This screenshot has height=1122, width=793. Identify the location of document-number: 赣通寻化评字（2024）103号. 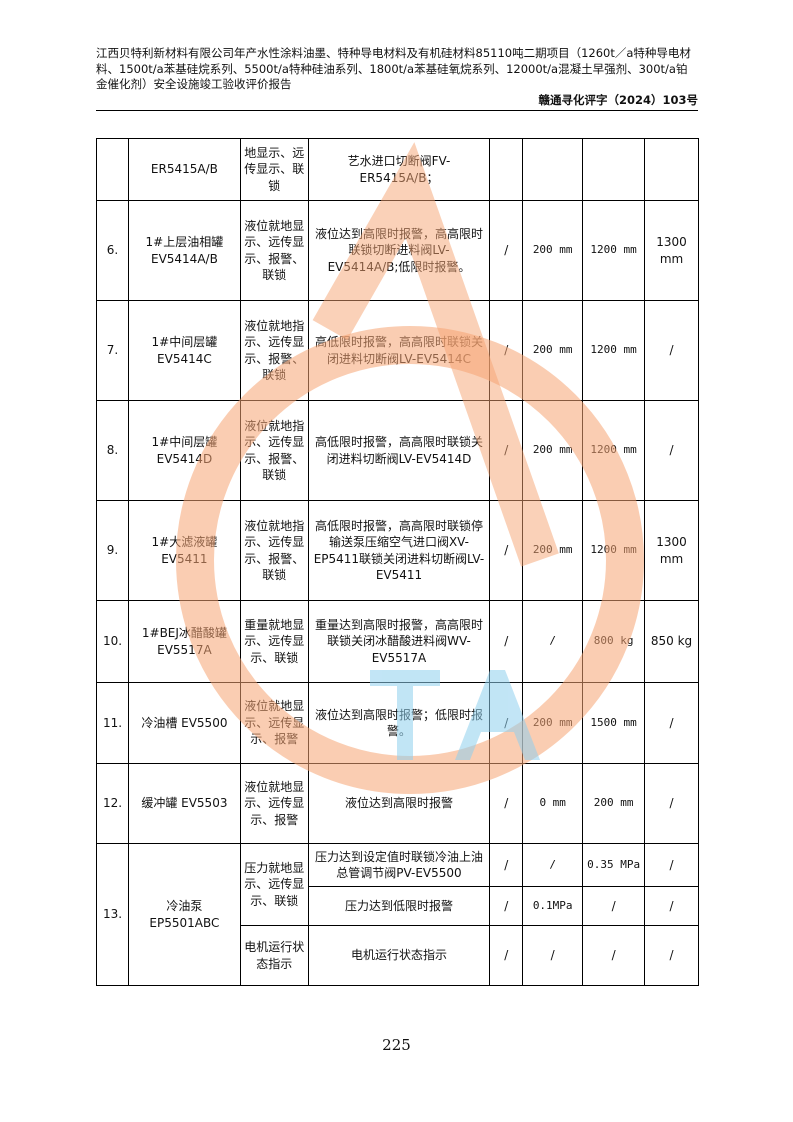
(618, 99).